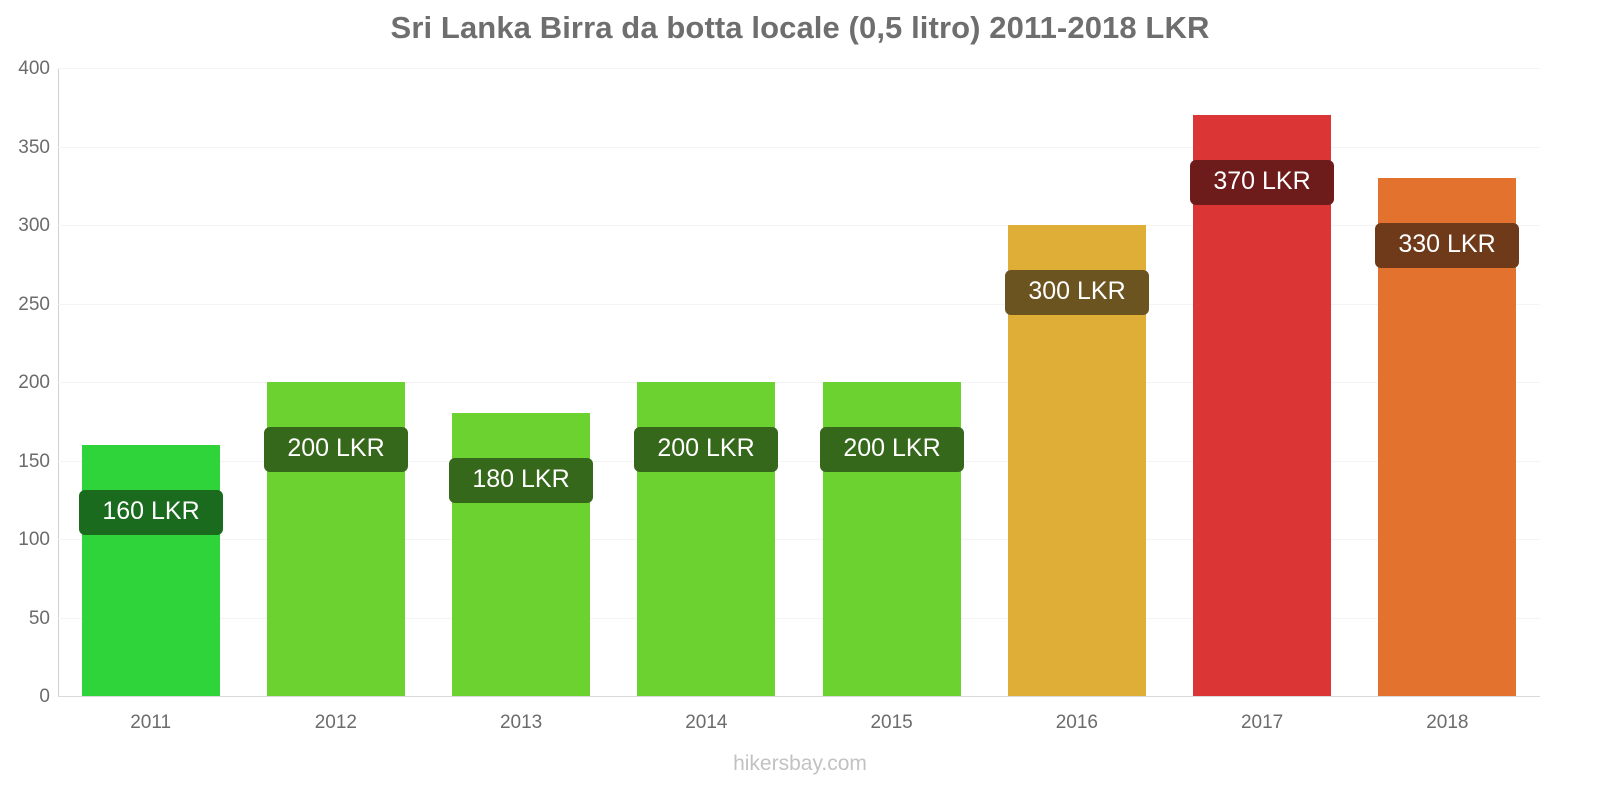  I want to click on x-axis-tick-label: 2013, so click(521, 722).